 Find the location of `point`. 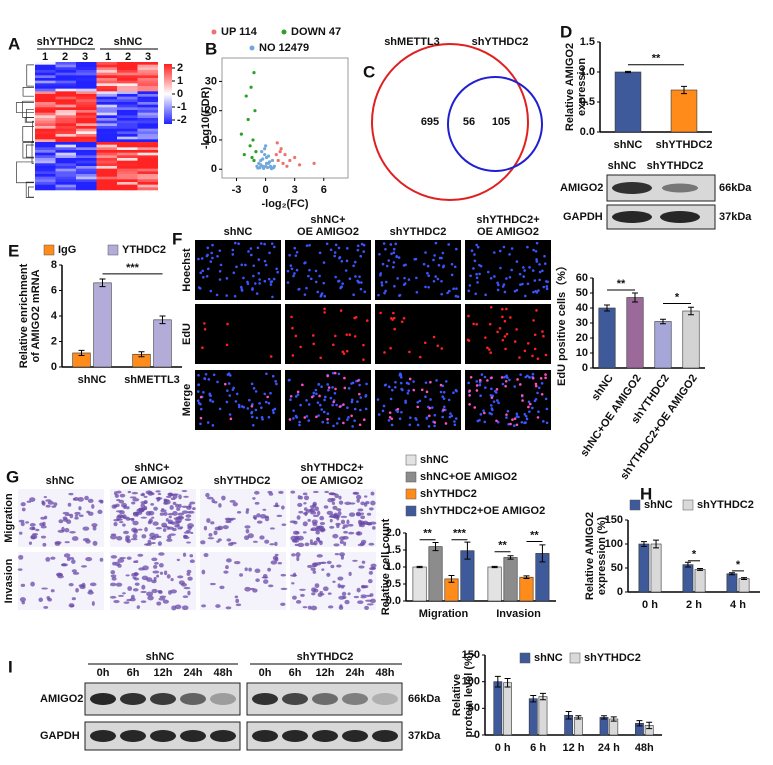

point is located at coordinates (273, 168).